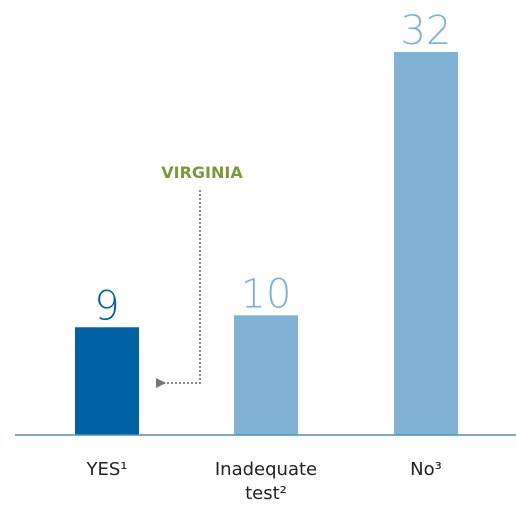 Image resolution: width=516 pixels, height=508 pixels. I want to click on value-label: 9, so click(106, 306).